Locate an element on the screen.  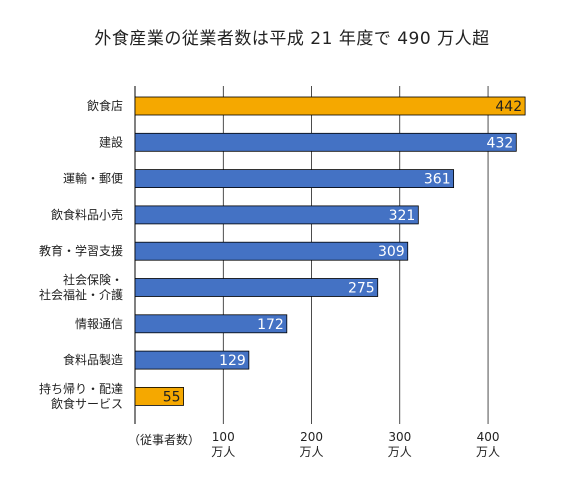
chart-title: 外食産業の従業者数は平成 21 年度で 490 万人超 is located at coordinates (292, 39).